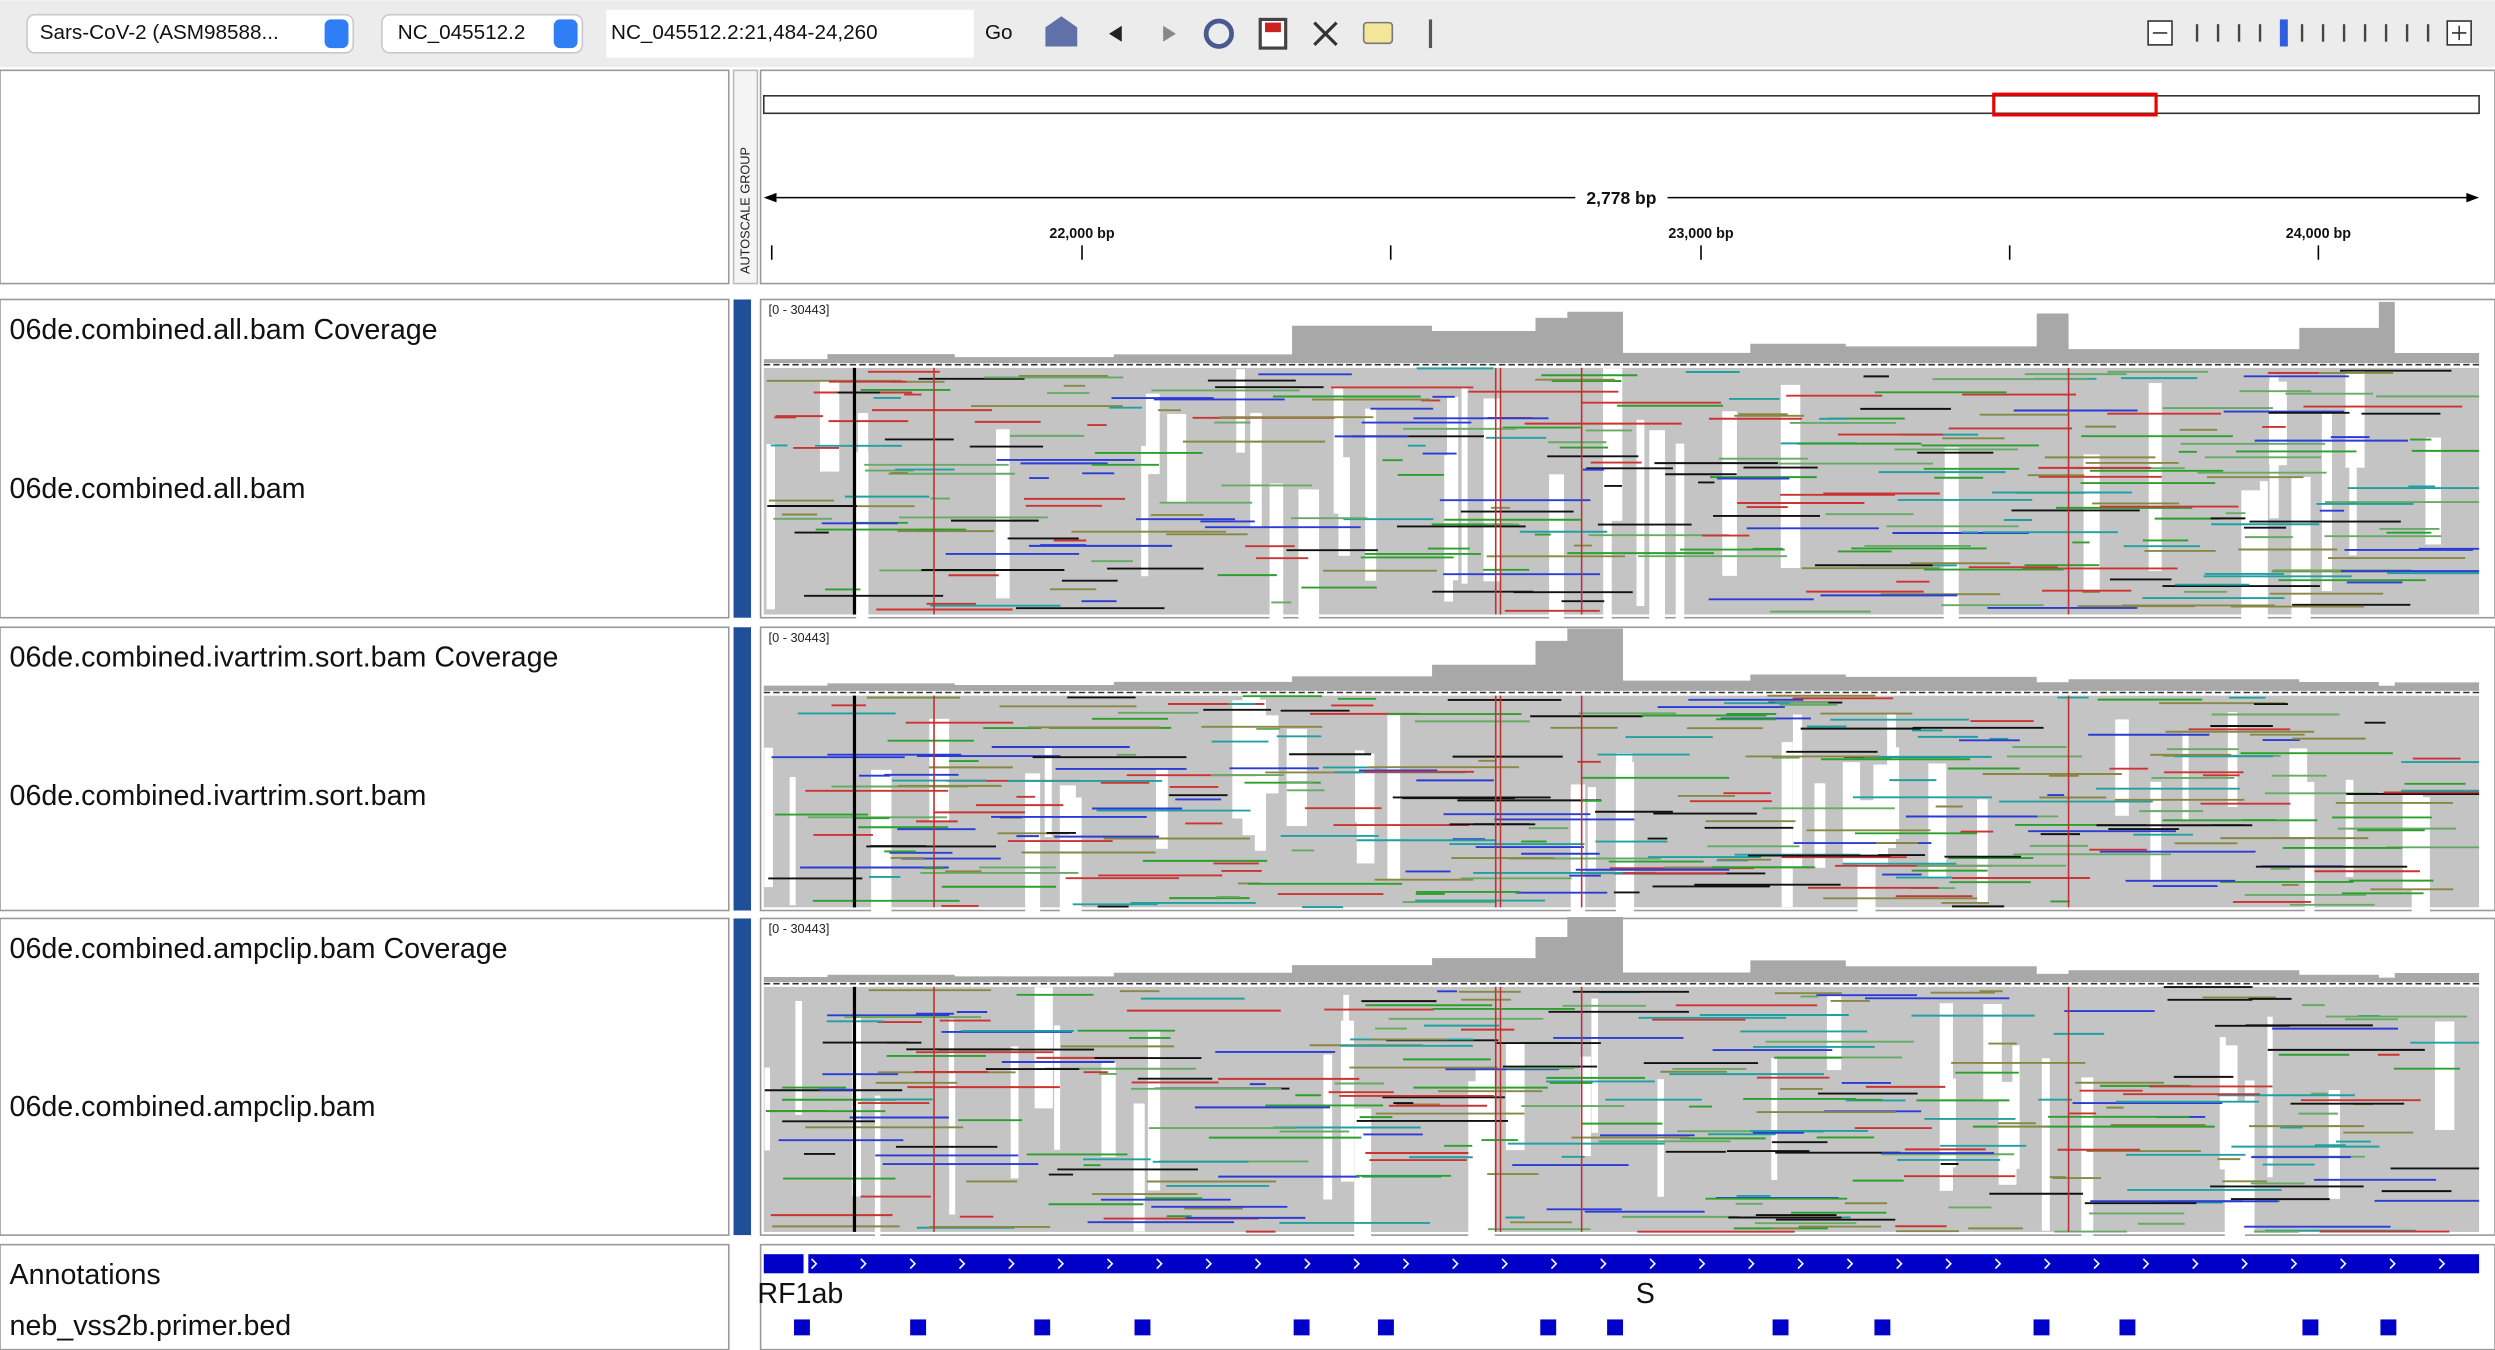  Describe the element at coordinates (2459, 33) in the screenshot. I see `zoom-in-icon` at that location.